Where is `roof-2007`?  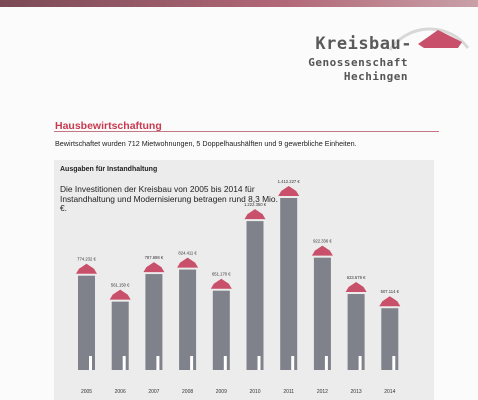 roof-2007 is located at coordinates (154, 267).